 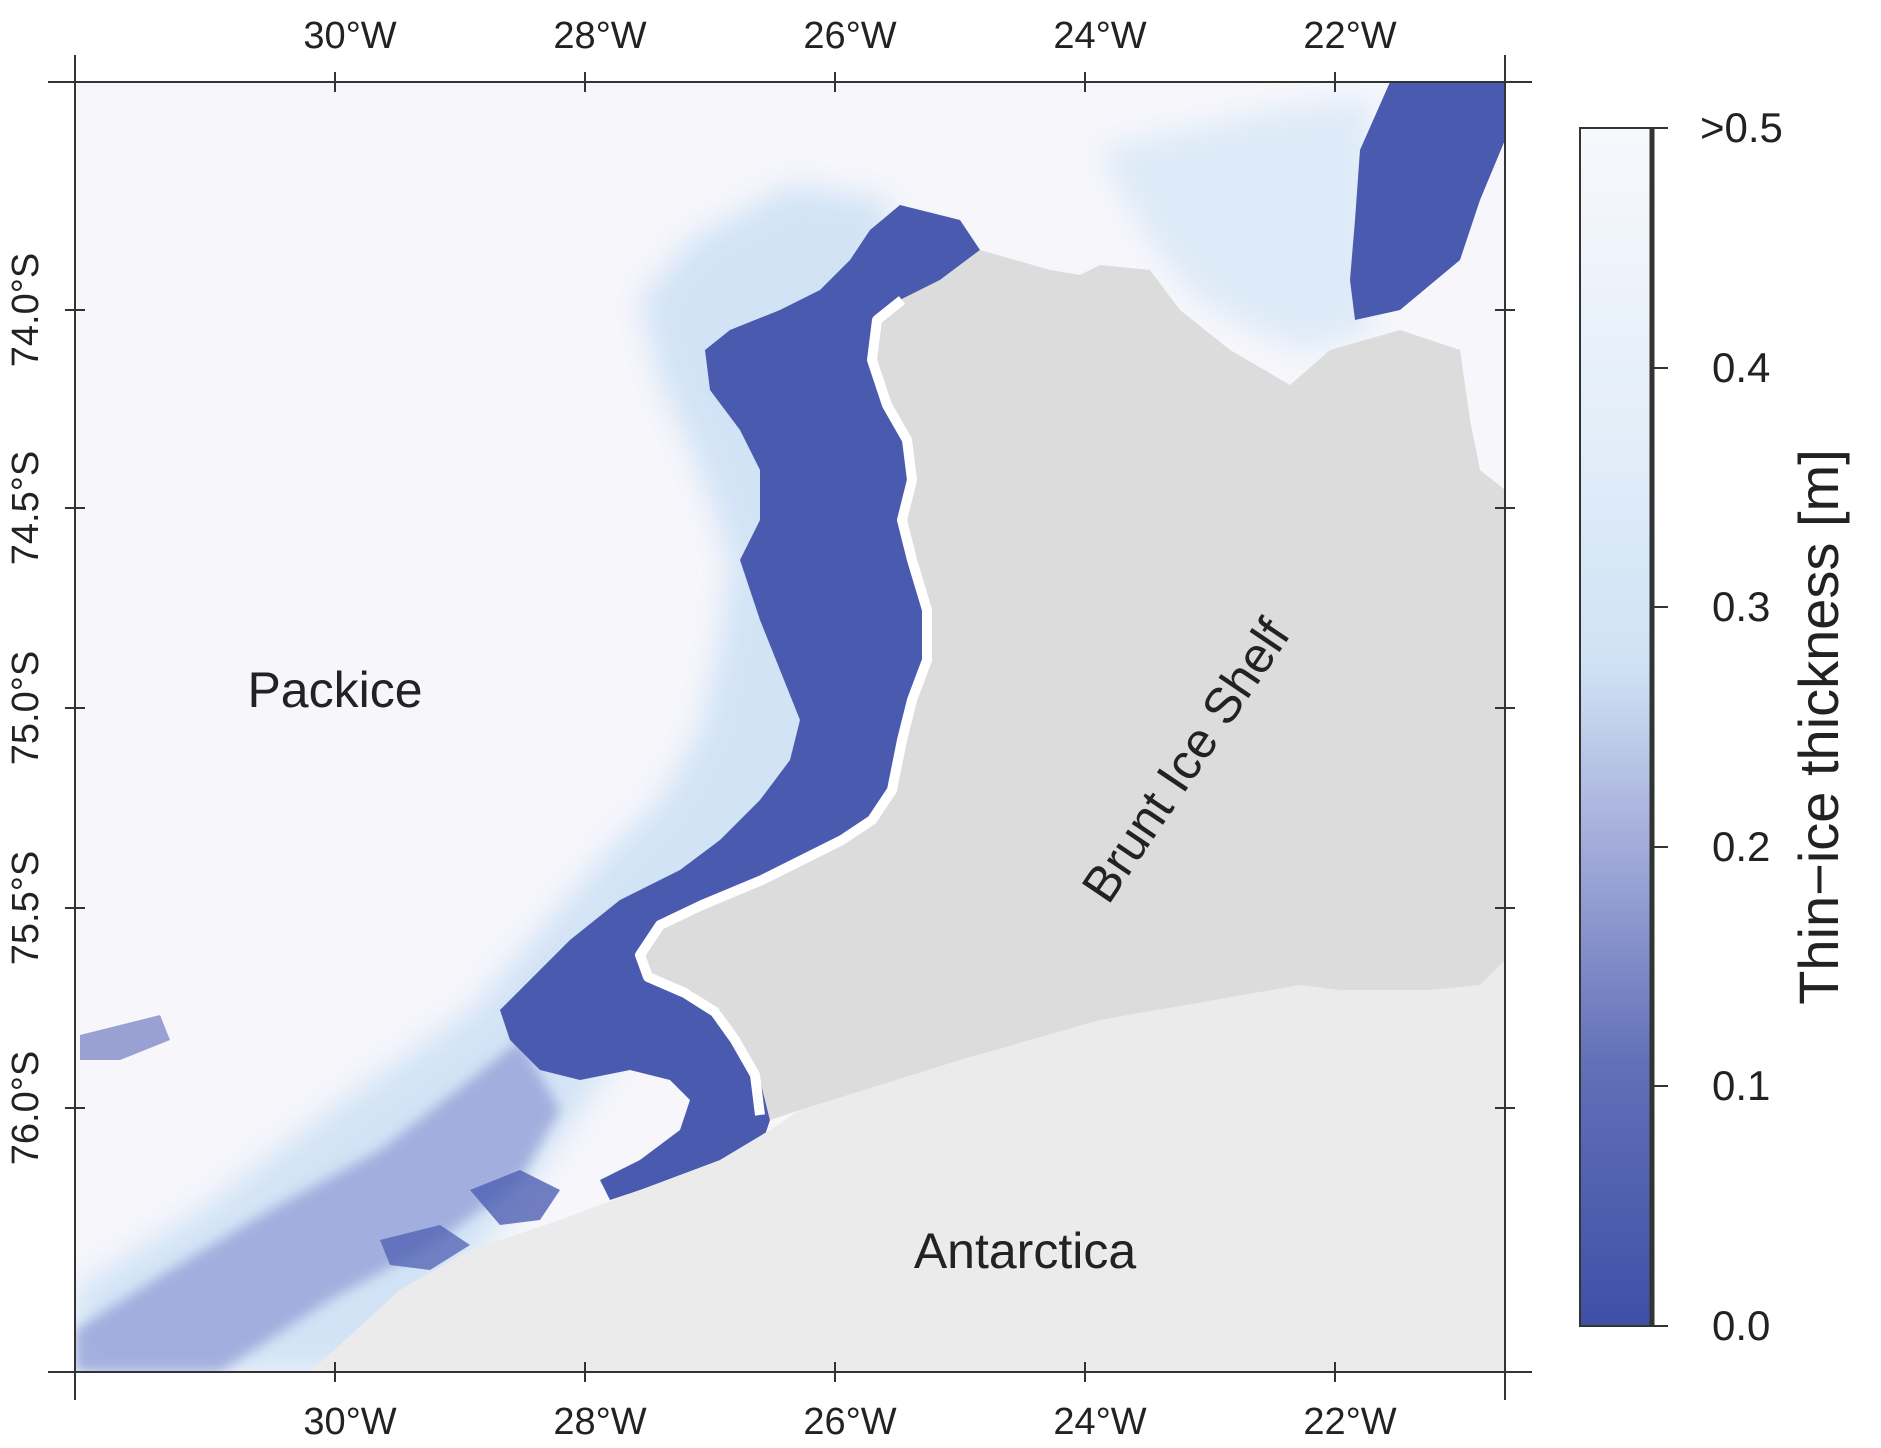 What do you see at coordinates (334, 690) in the screenshot?
I see `region-label-packice: Packice` at bounding box center [334, 690].